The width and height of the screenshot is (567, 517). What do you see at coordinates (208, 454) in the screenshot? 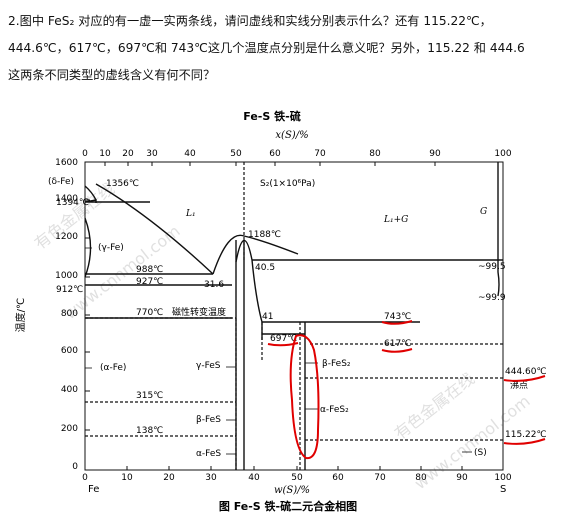
I see `phase-alpha-fes: α-FeS` at bounding box center [208, 454].